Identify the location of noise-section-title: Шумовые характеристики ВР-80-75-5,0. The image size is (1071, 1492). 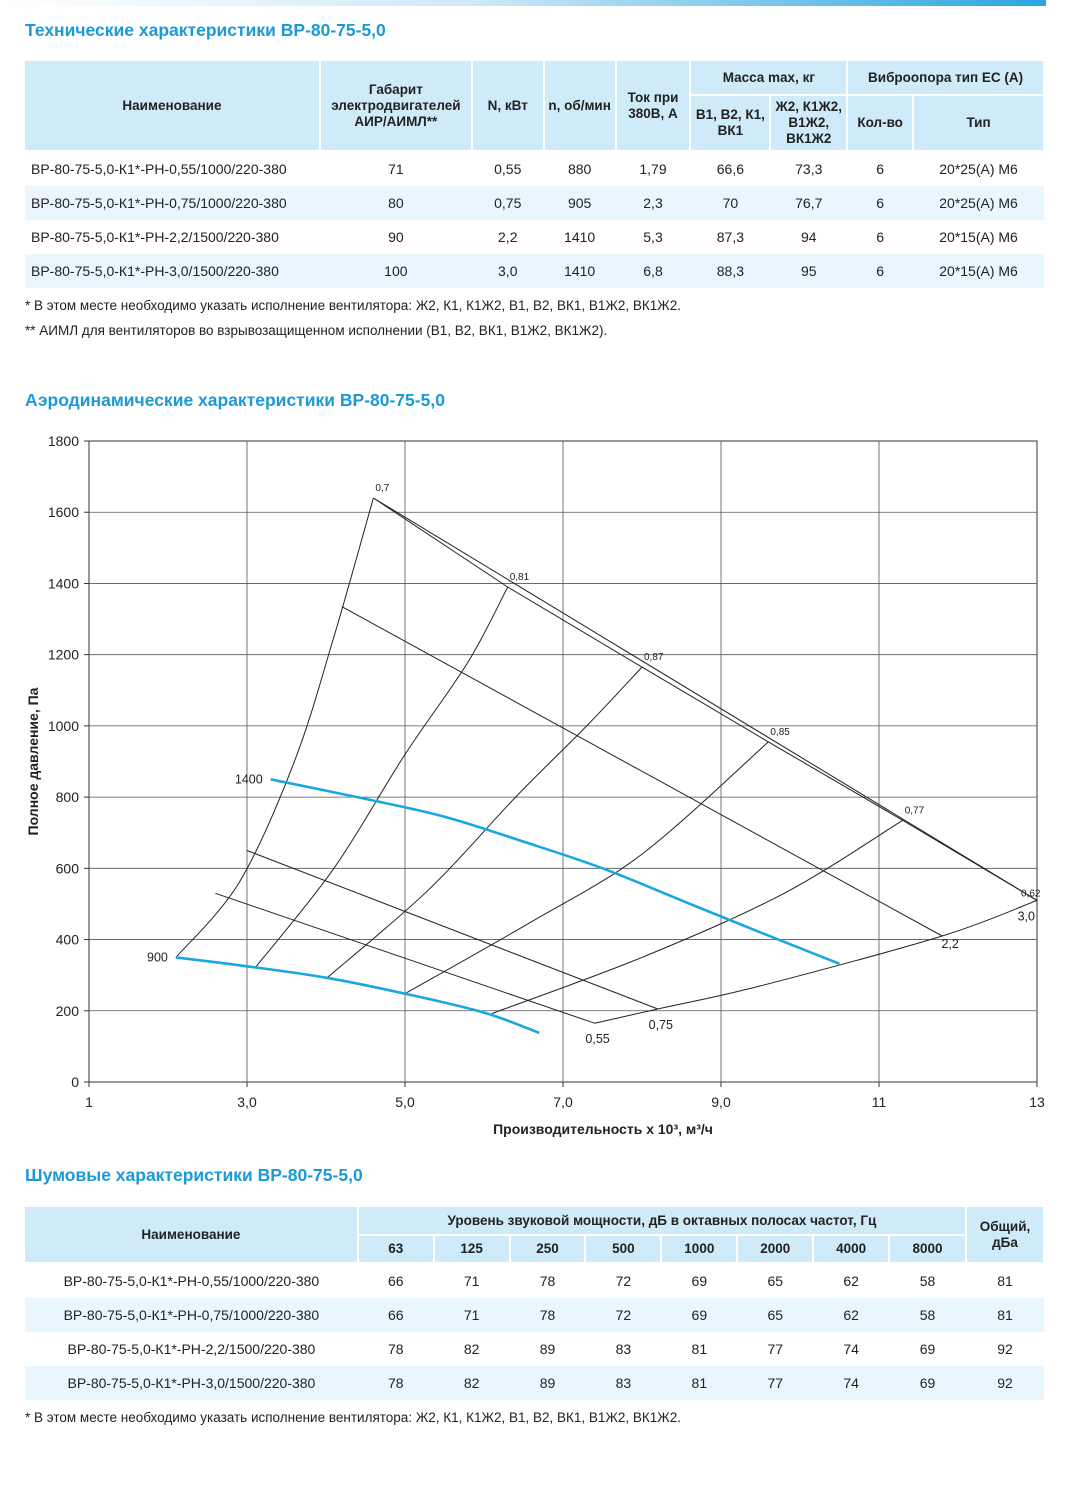
(194, 1175).